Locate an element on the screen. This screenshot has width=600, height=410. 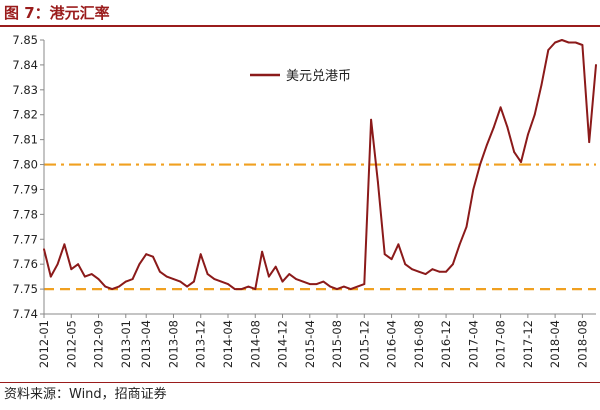
x-tick-label: 2017-04 is located at coordinates (473, 344).